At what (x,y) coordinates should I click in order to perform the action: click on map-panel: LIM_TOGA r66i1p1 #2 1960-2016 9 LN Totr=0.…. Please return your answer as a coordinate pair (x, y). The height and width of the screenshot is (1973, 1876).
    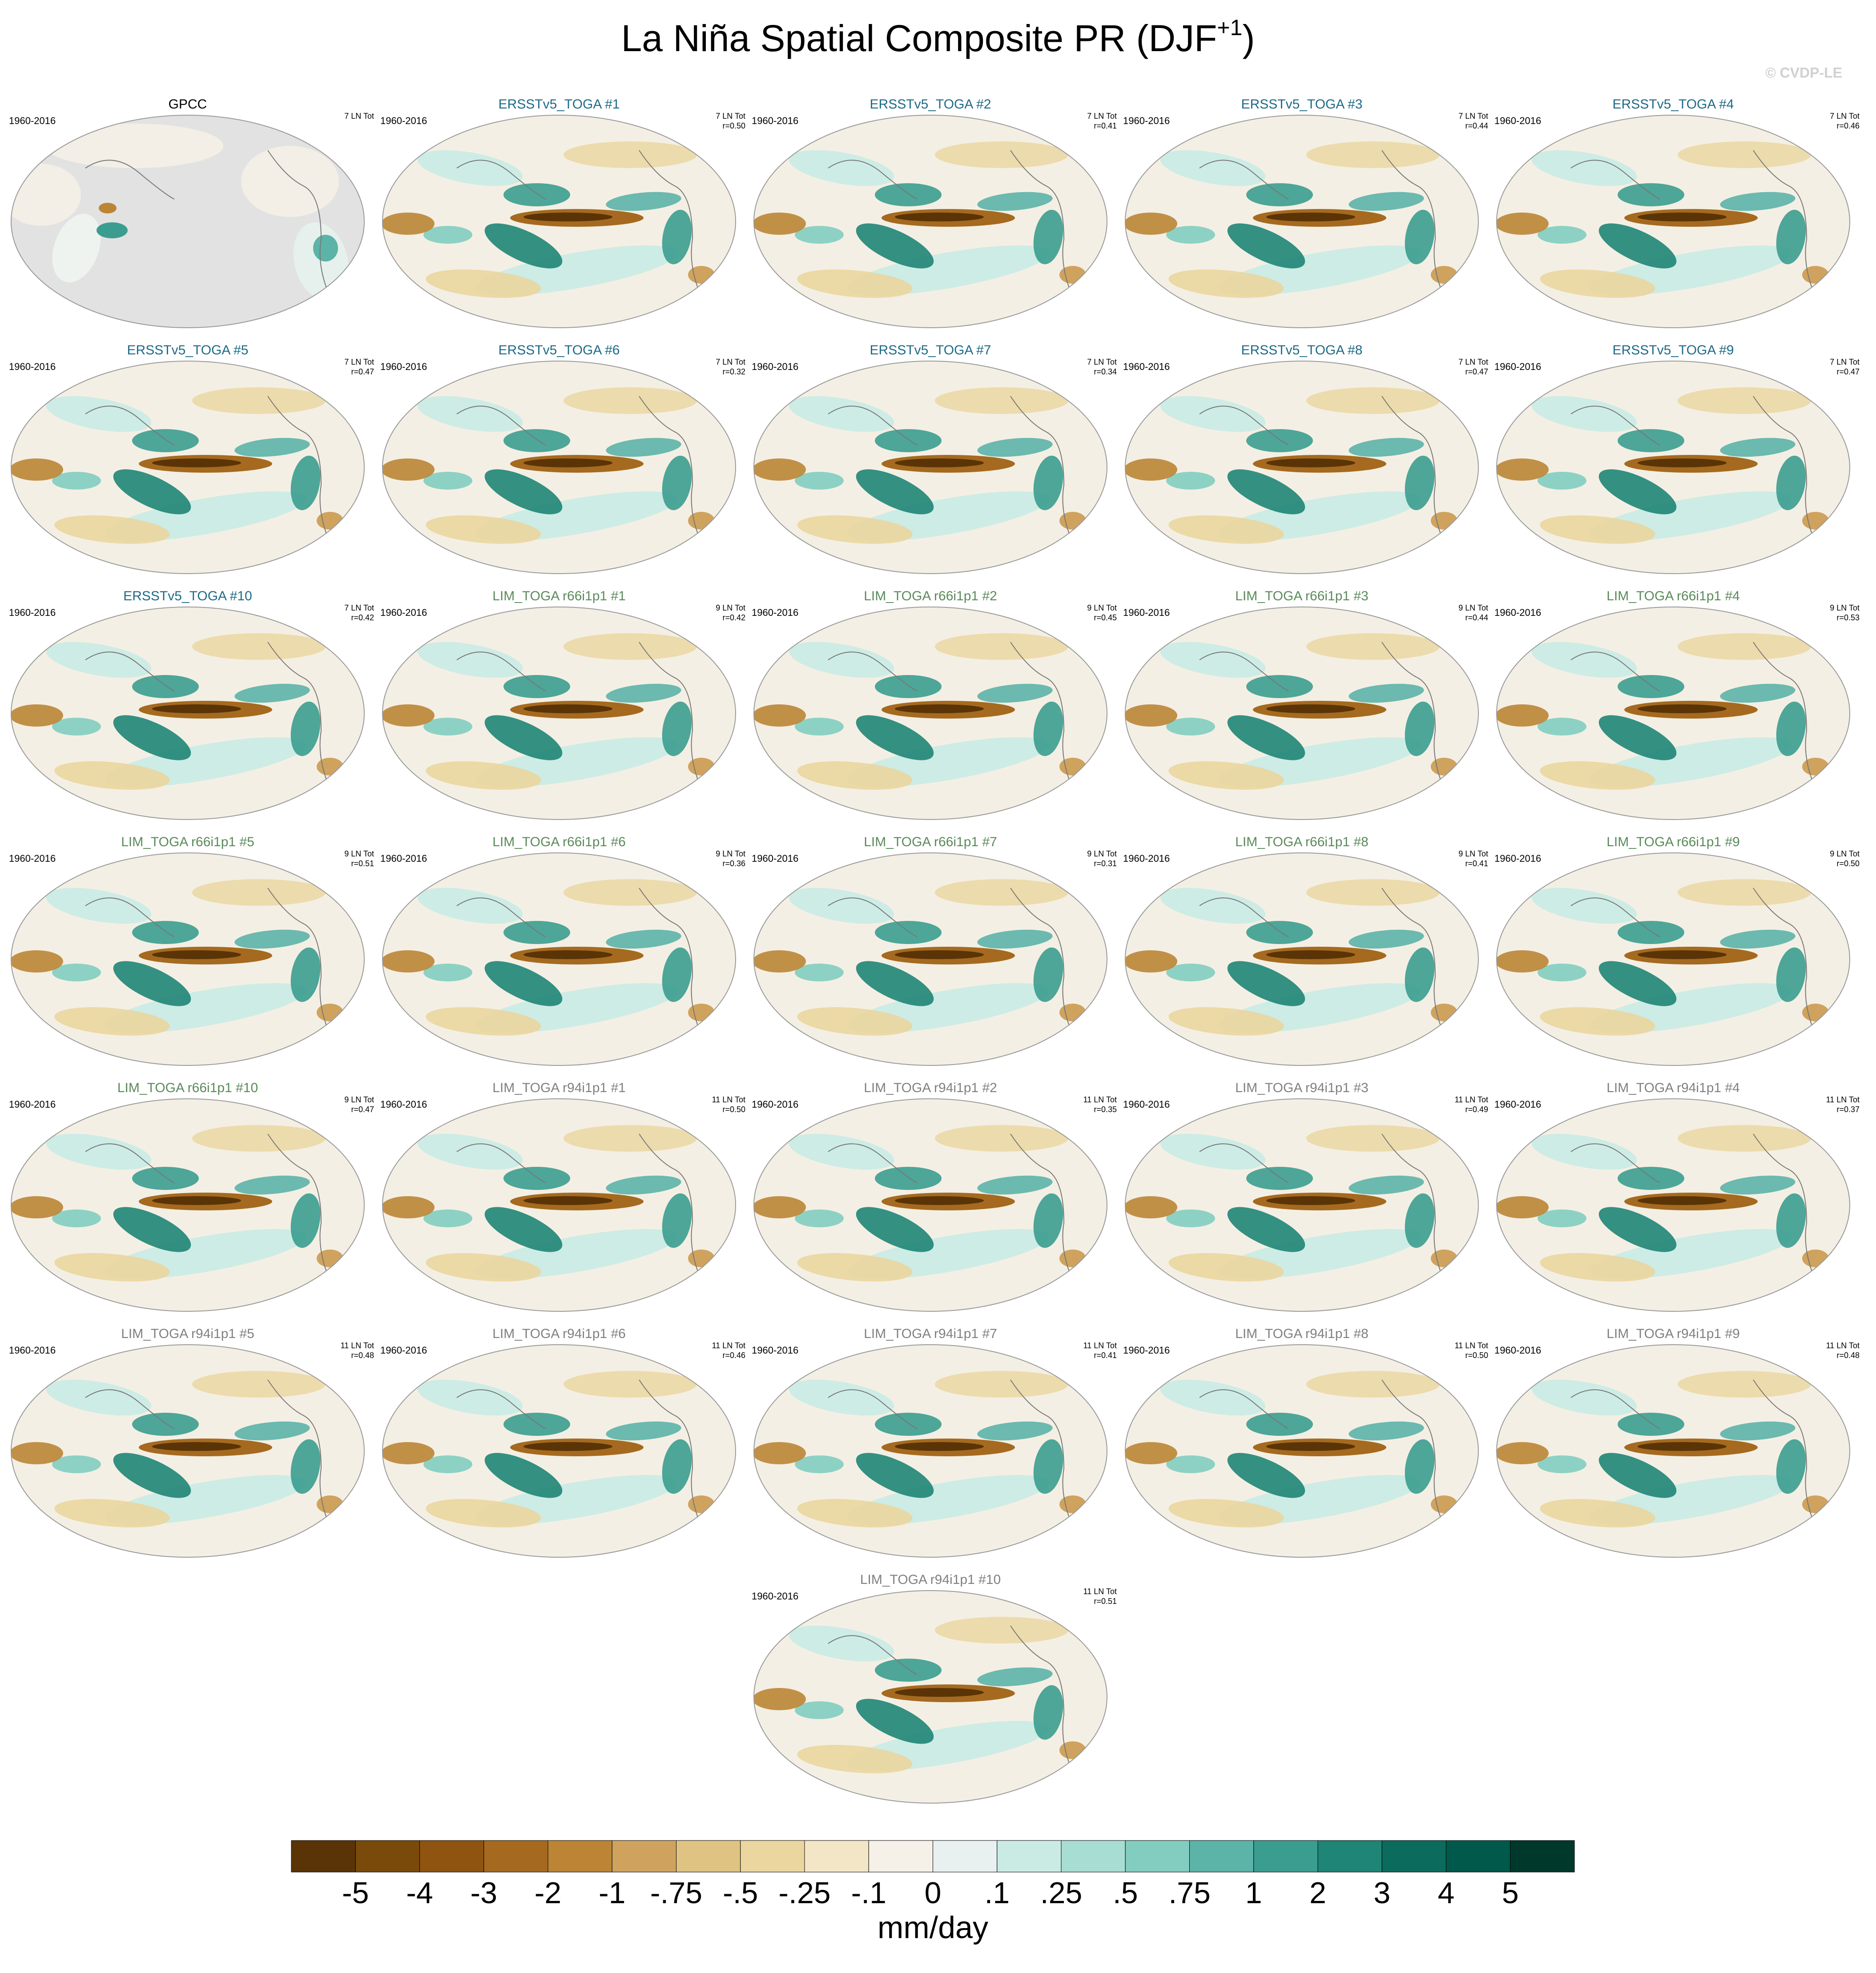
    Looking at the image, I should click on (934, 705).